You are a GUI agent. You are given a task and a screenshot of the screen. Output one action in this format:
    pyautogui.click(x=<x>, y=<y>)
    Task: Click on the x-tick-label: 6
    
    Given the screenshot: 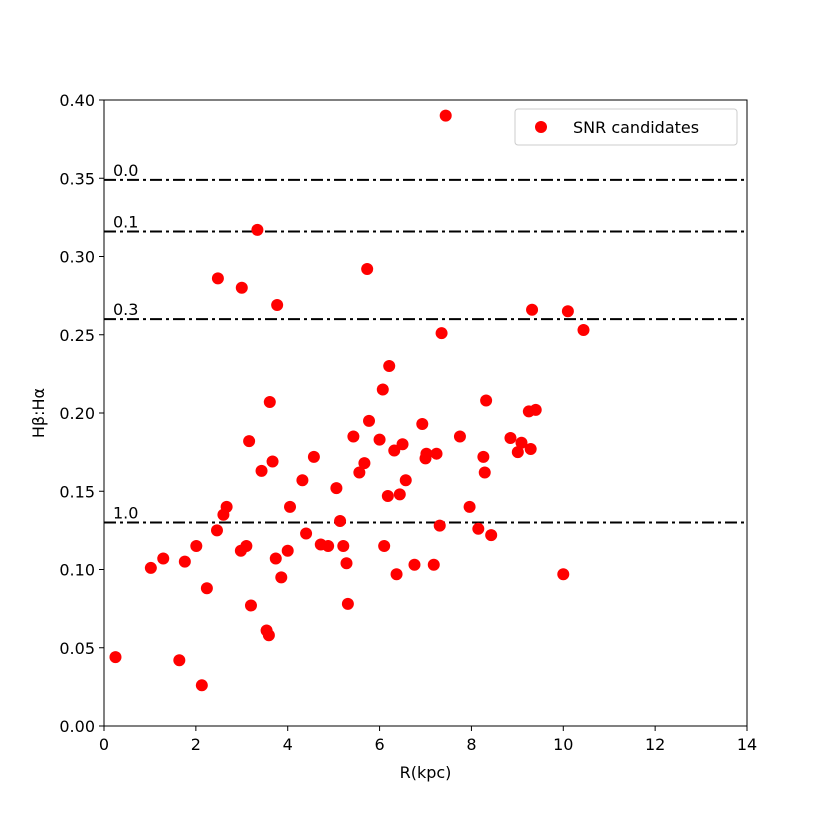 What is the action you would take?
    pyautogui.click(x=379, y=744)
    